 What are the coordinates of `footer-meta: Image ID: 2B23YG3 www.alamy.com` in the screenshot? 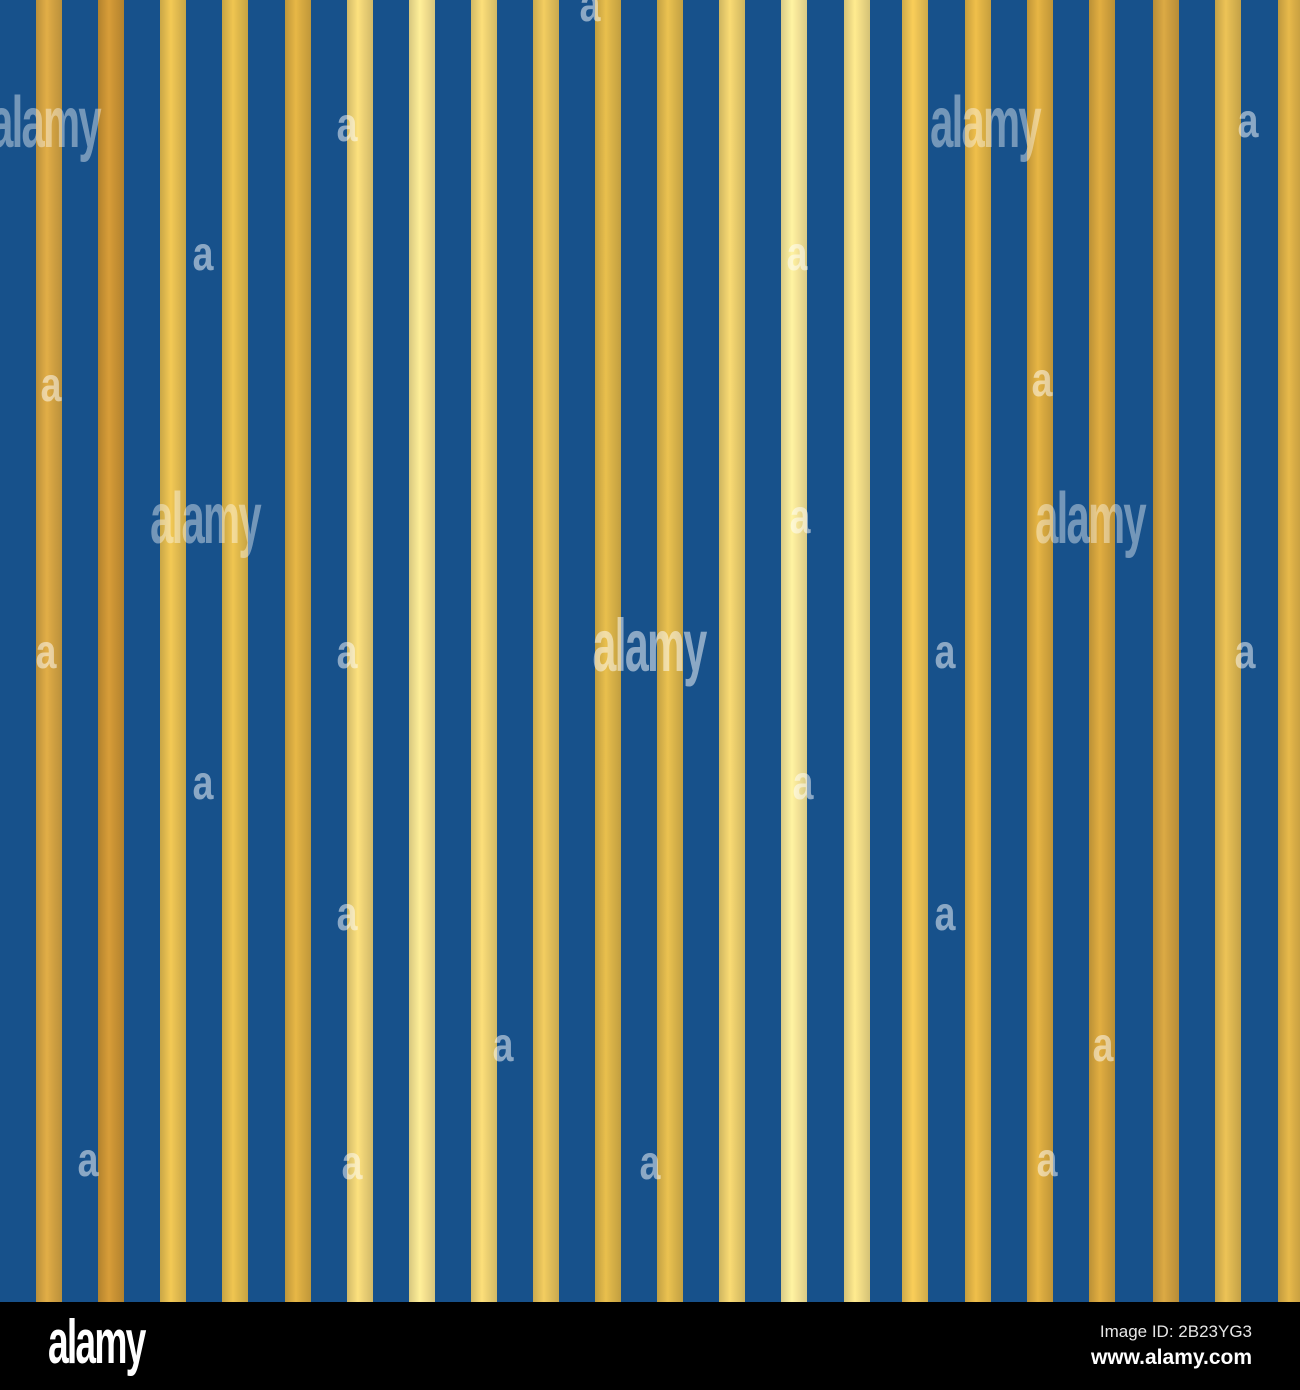 It's located at (1171, 1346).